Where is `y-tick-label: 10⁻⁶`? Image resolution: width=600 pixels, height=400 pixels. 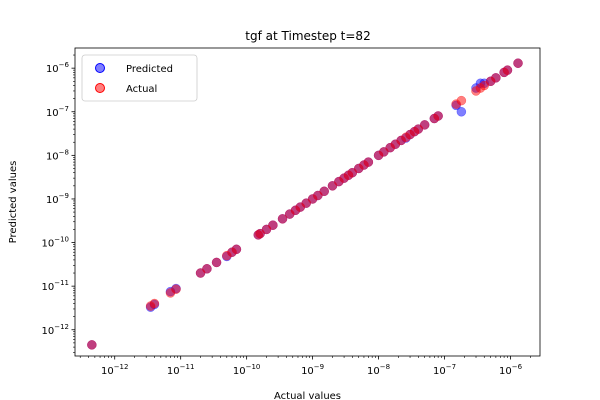
y-tick-label: 10⁻⁶ is located at coordinates (58, 68).